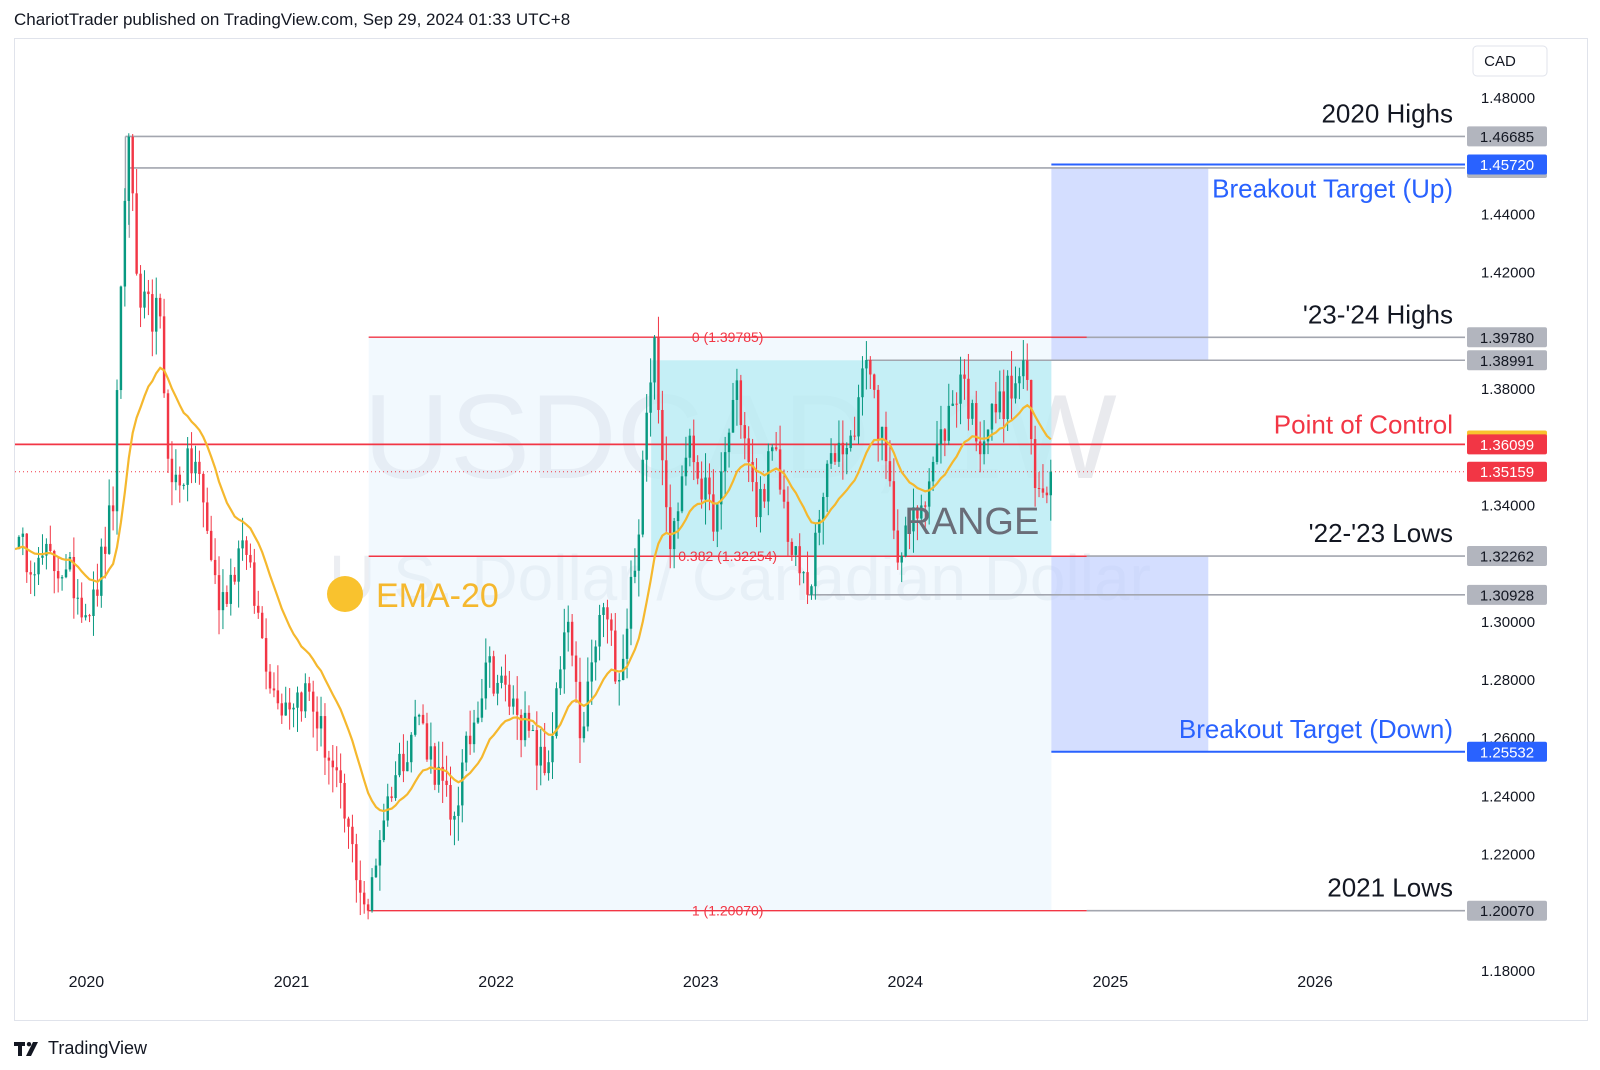 Image resolution: width=1600 pixels, height=1070 pixels. I want to click on x-tick-label: 2020, so click(87, 982).